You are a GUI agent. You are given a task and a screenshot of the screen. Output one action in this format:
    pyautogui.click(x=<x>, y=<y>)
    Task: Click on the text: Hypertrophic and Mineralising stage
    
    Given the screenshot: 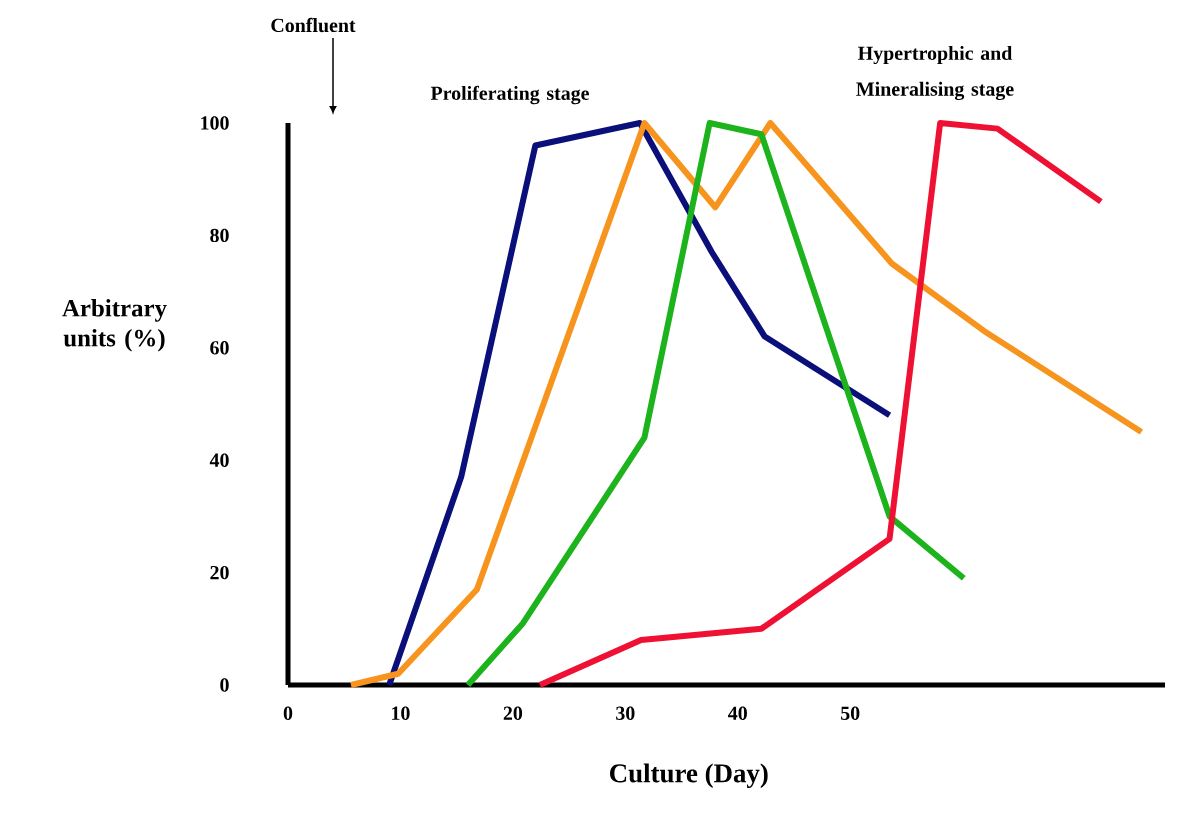 What is the action you would take?
    pyautogui.click(x=935, y=73)
    